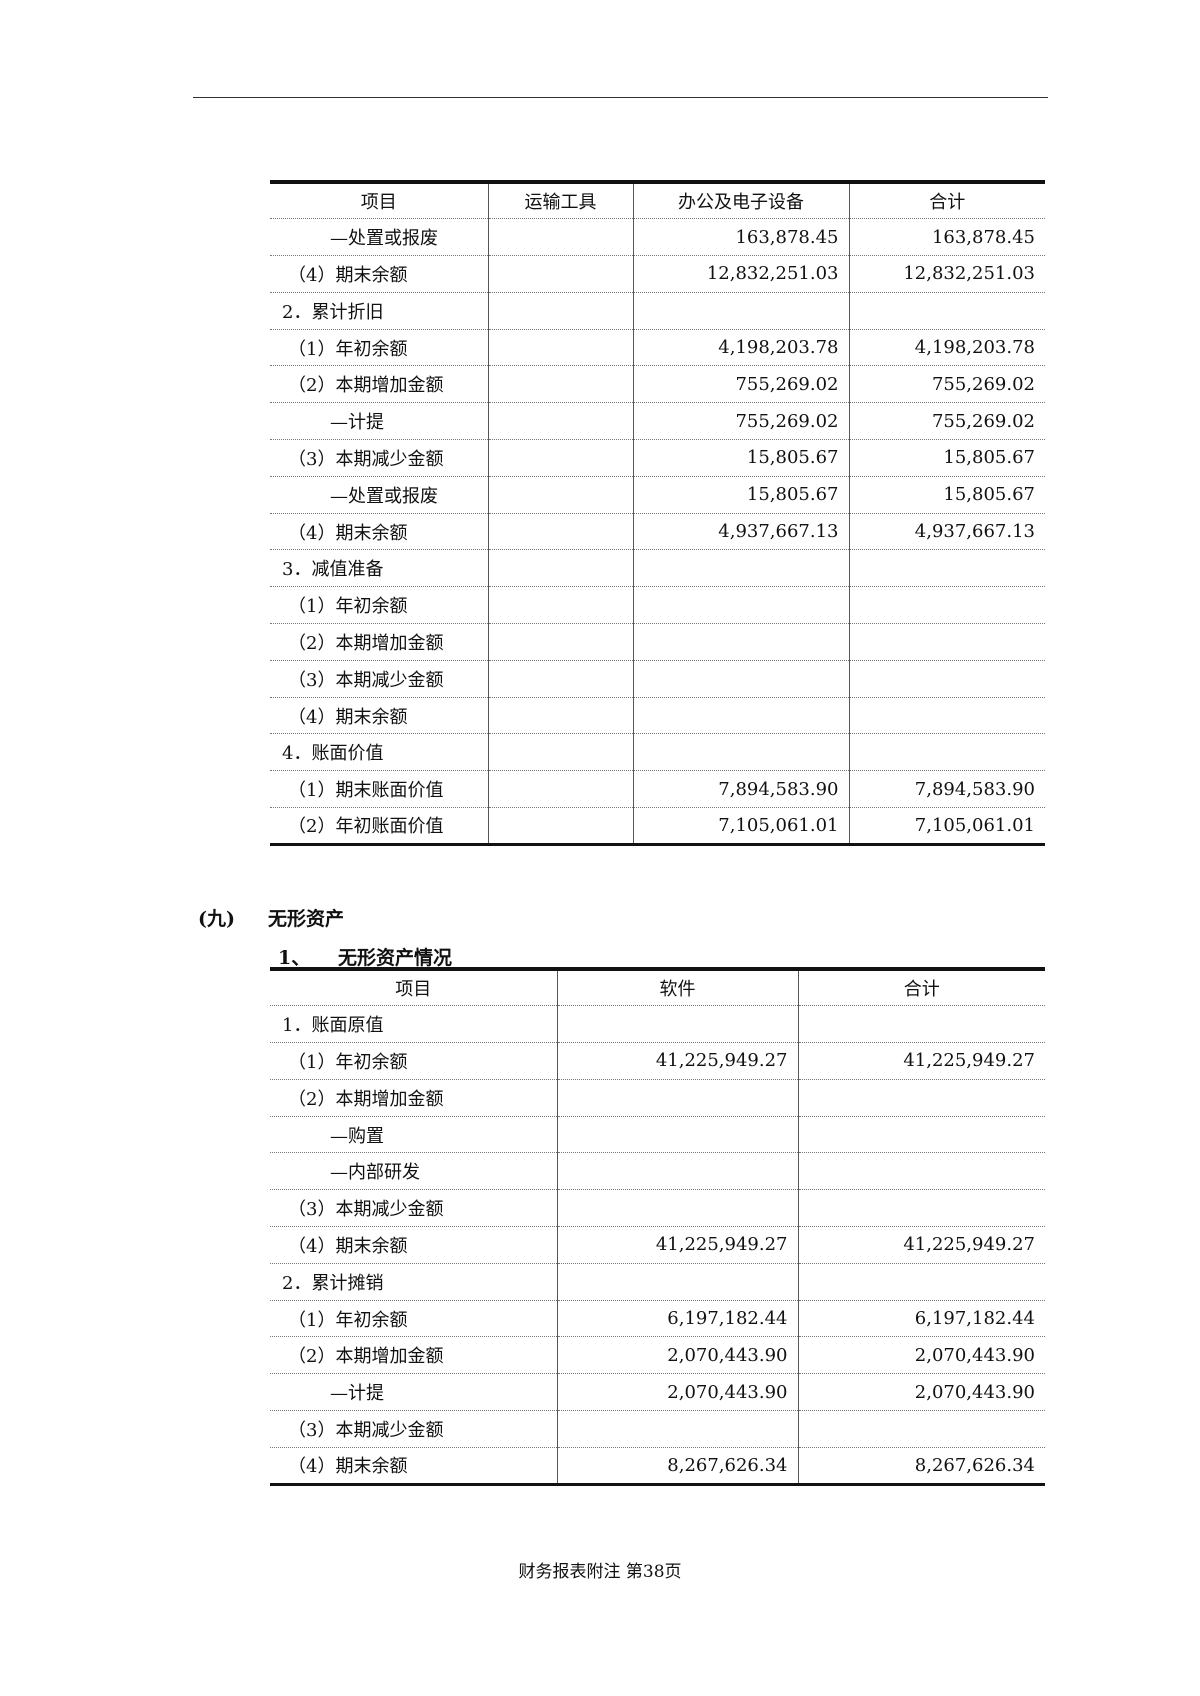 Image resolution: width=1200 pixels, height=1696 pixels. I want to click on table-row: （1）期末账面价值 7,894,583.90 7,894,583.90, so click(657, 789).